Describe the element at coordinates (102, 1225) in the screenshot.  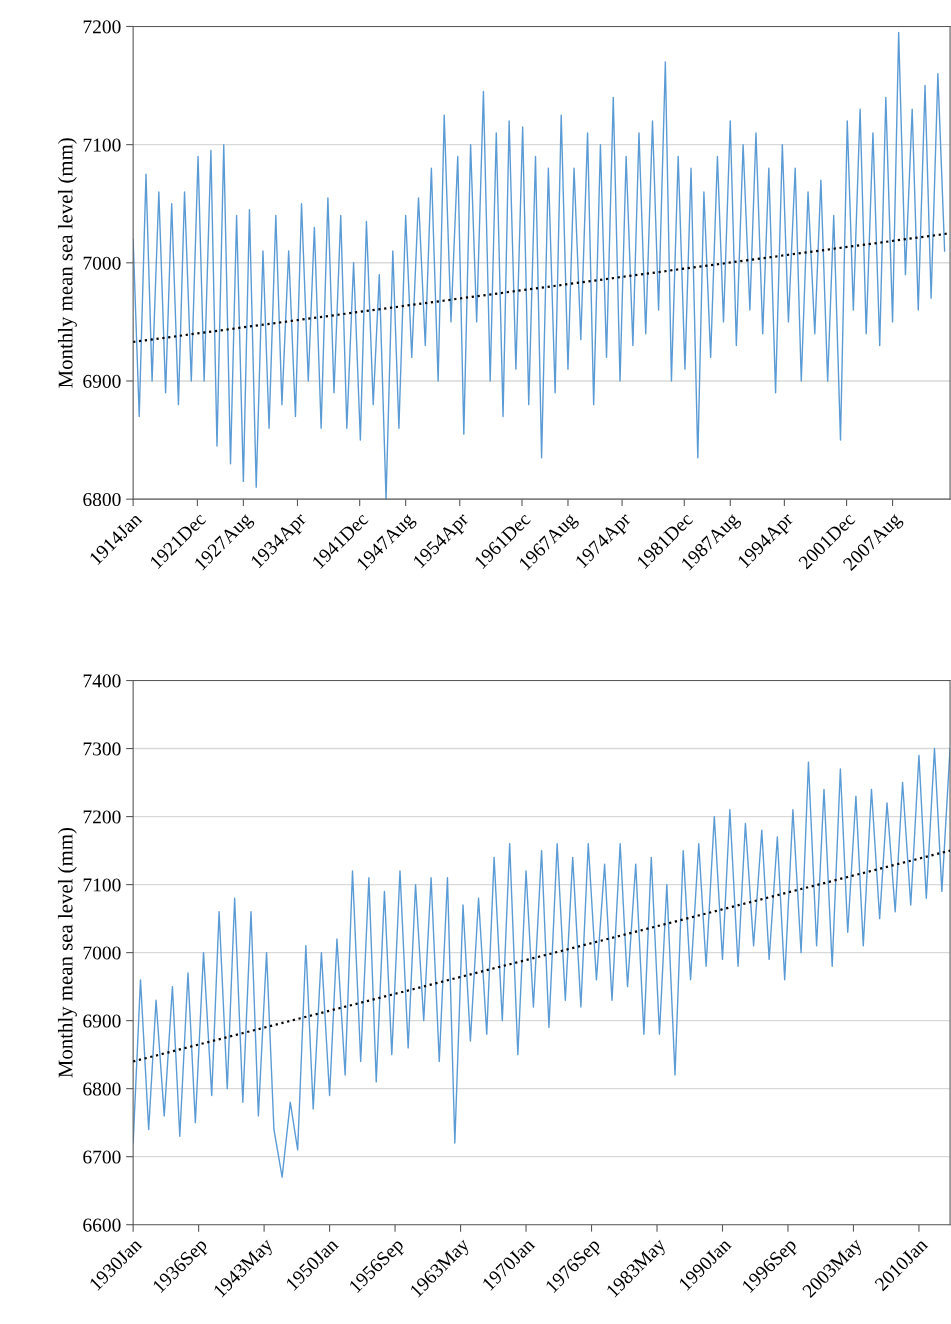
I see `y-tick-label: 6600` at that location.